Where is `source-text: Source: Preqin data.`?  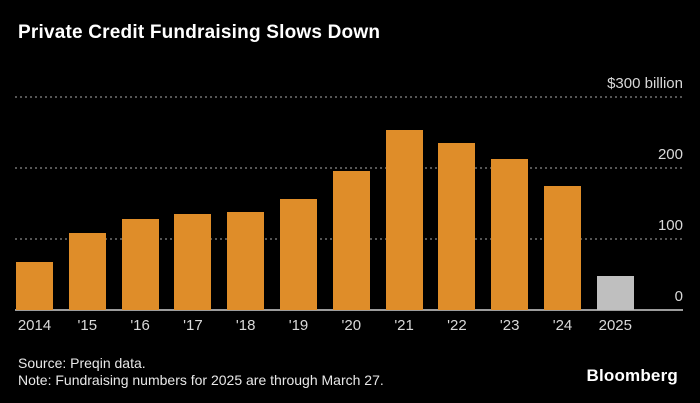
source-text: Source: Preqin data. is located at coordinates (82, 363).